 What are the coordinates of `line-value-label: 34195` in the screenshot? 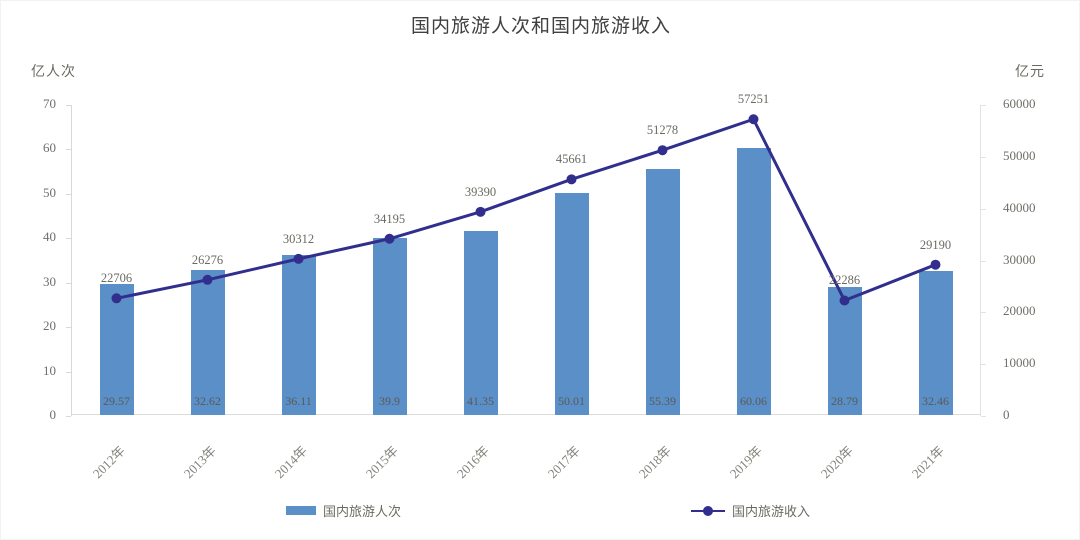 It's located at (389, 218).